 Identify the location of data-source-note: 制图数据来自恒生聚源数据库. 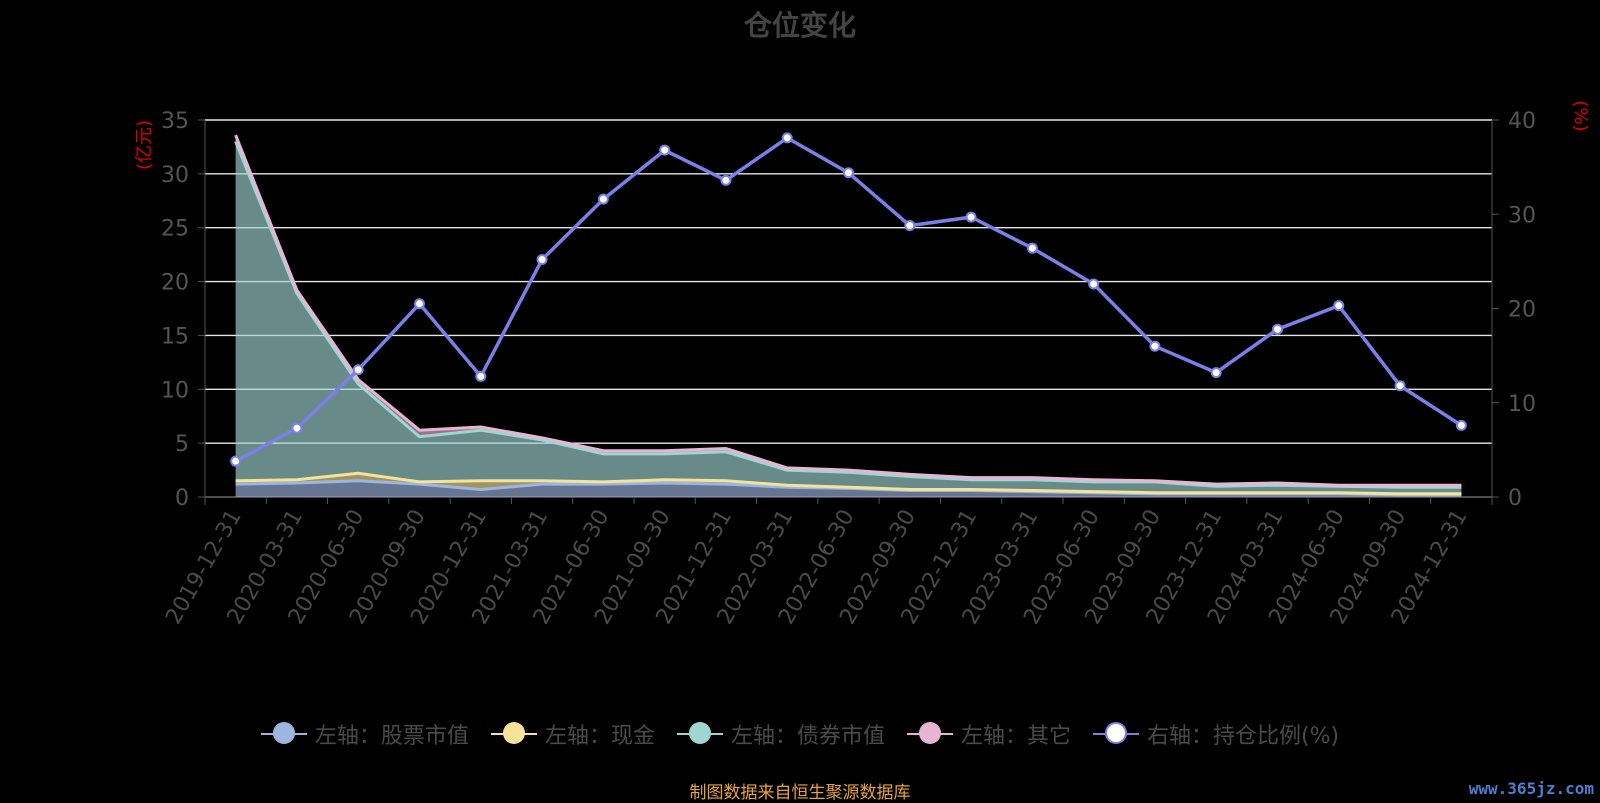
(800, 793).